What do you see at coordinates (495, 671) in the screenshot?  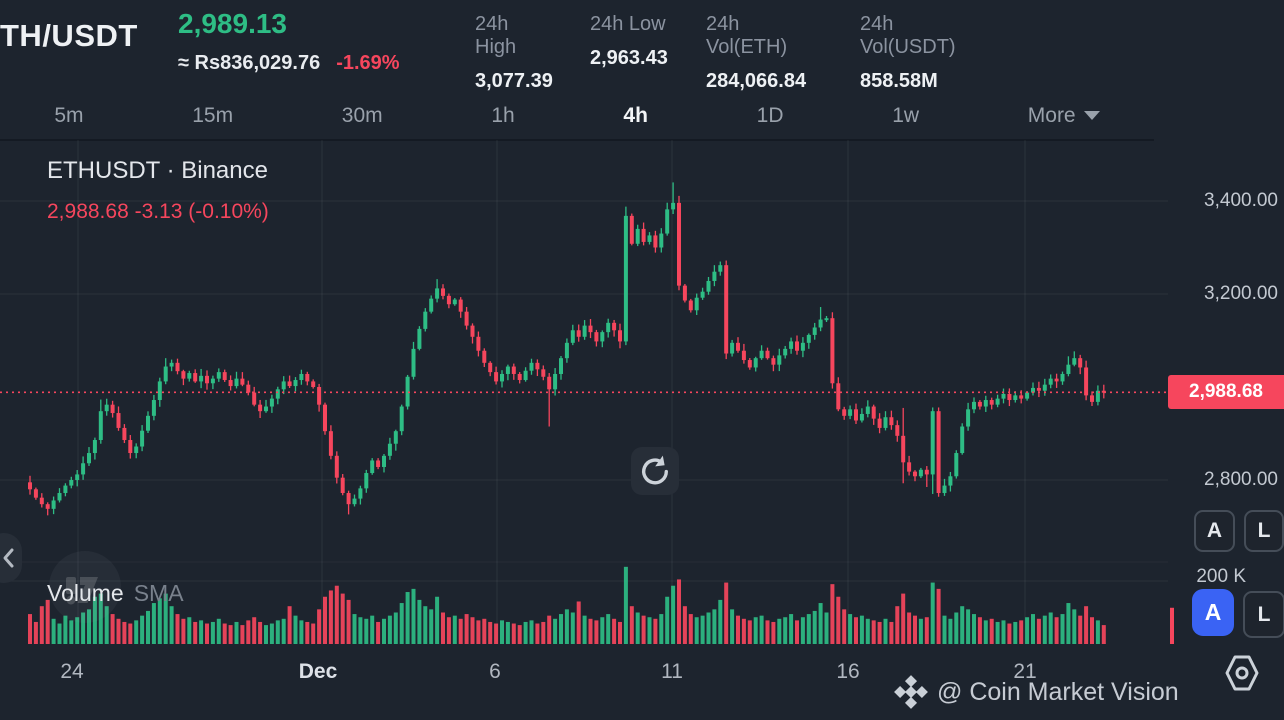 I see `time-axis-label: 6` at bounding box center [495, 671].